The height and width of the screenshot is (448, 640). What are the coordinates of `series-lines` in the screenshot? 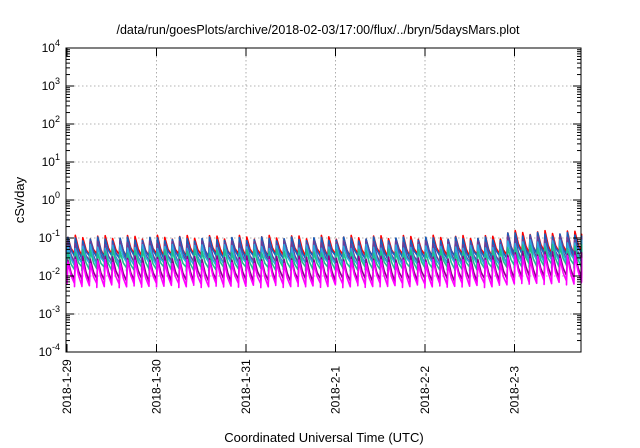 It's located at (324, 259).